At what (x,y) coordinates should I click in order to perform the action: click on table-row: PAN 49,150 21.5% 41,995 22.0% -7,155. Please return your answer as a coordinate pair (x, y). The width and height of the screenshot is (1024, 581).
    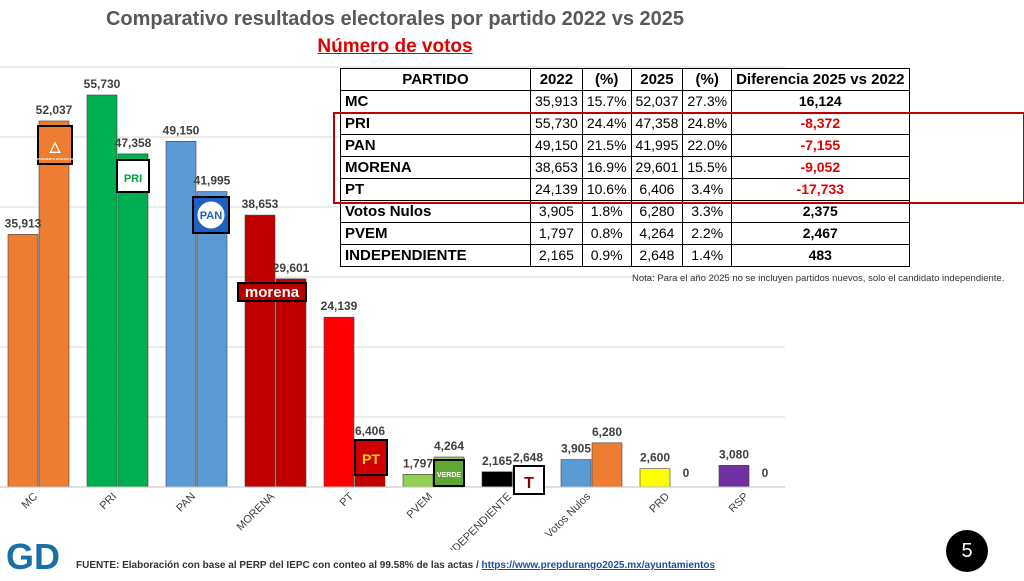
    Looking at the image, I should click on (625, 145).